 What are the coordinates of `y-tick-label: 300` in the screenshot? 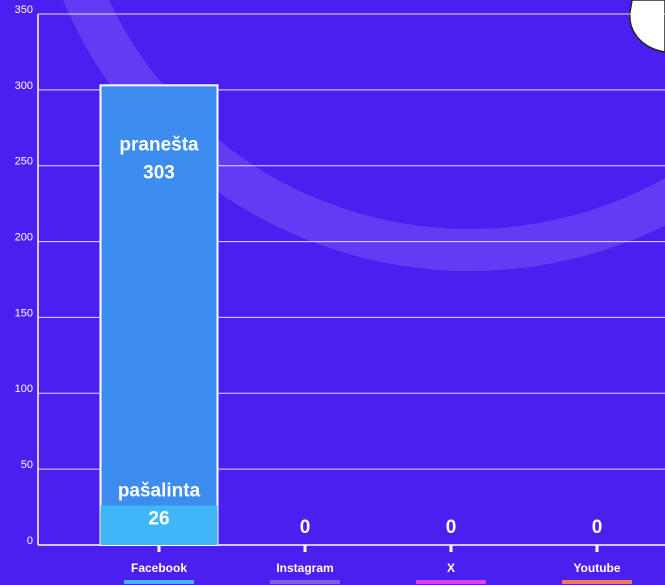 It's located at (24, 86).